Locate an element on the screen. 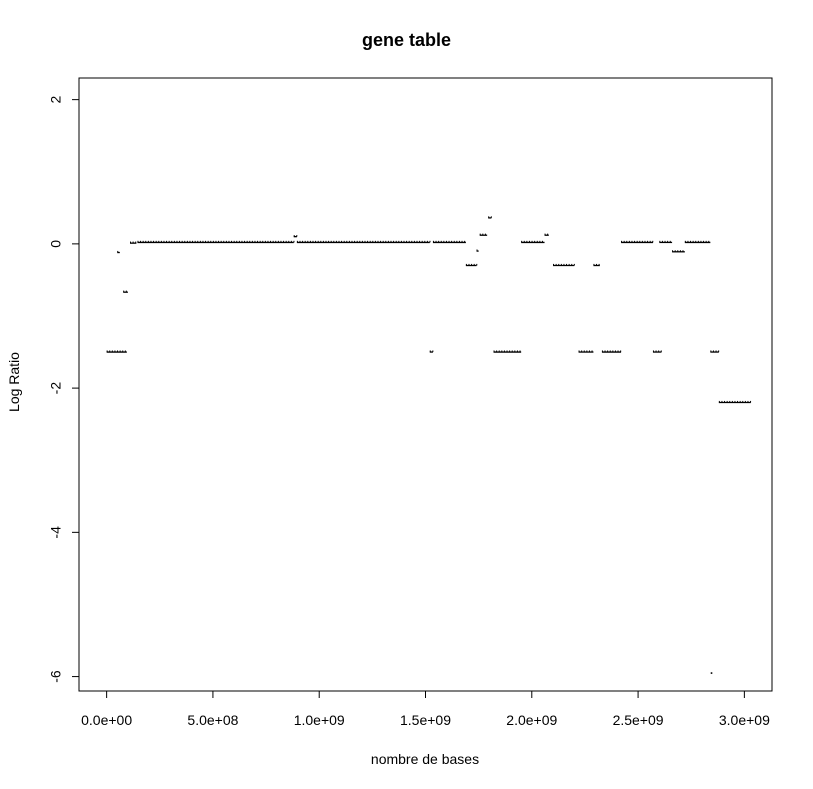 This screenshot has width=813, height=789. chart-title: gene table is located at coordinates (406, 40).